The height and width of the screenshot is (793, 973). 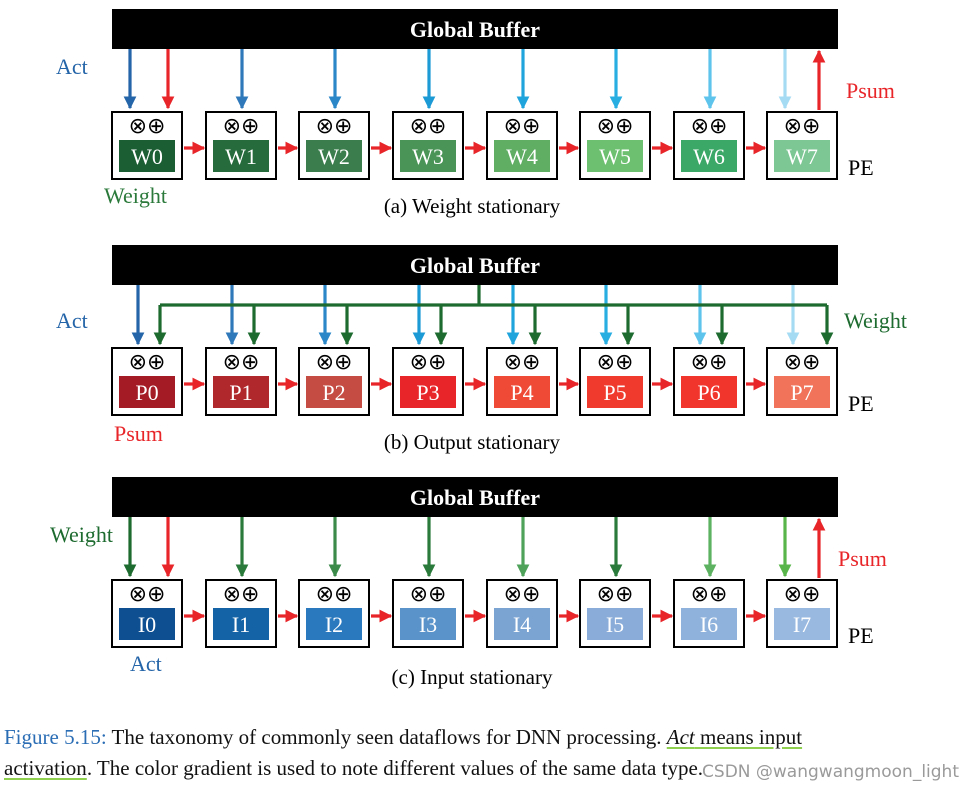 I want to click on pe: ⊗⊕ W7, so click(x=802, y=145).